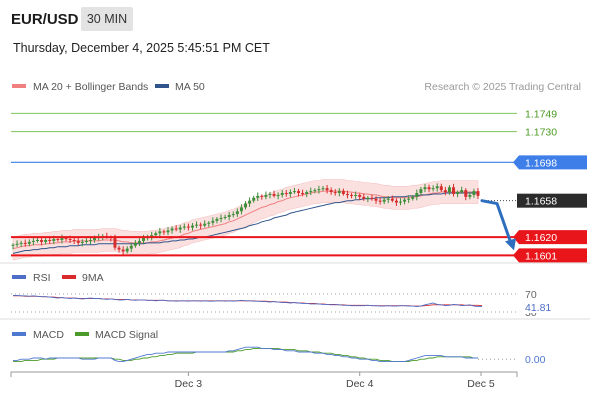 The image size is (590, 400). What do you see at coordinates (538, 308) in the screenshot?
I see `rsi-value-label: 41.81` at bounding box center [538, 308].